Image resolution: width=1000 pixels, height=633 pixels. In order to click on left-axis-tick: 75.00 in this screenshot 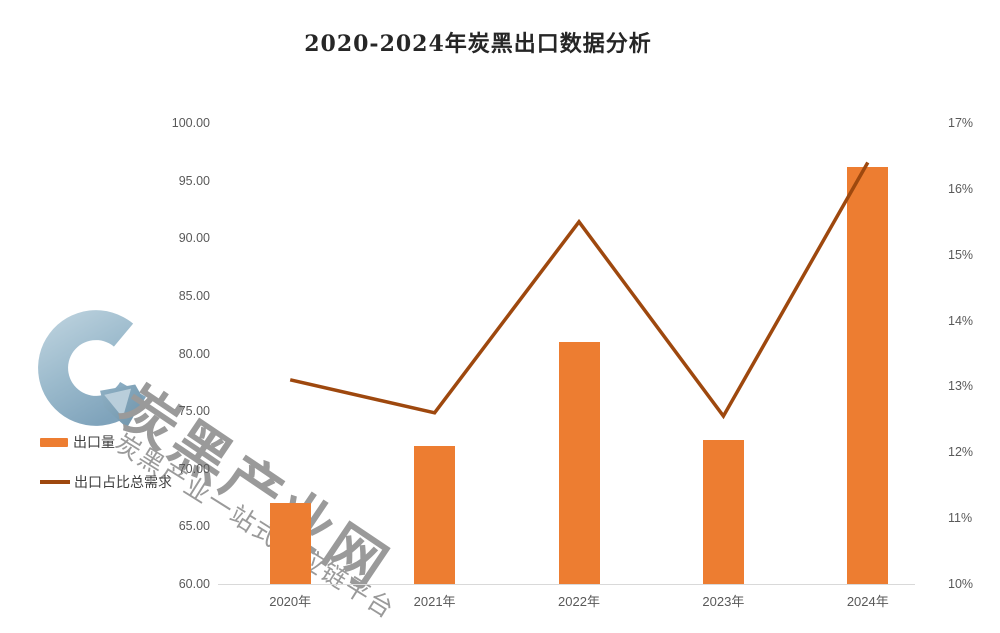, I will do `click(194, 411)`.